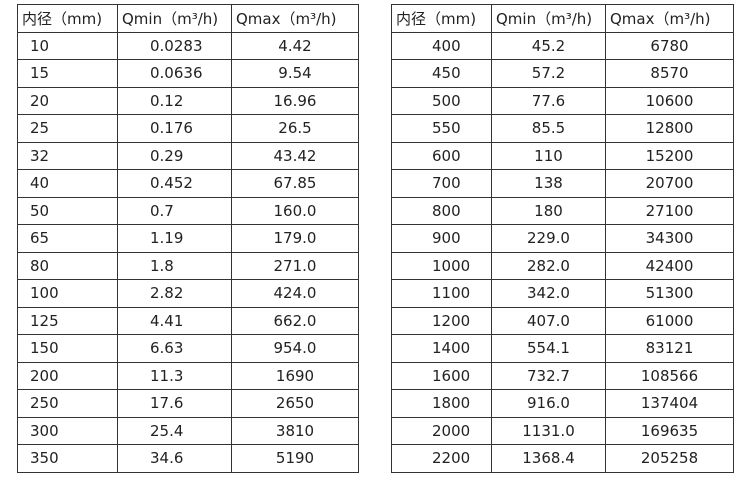 The image size is (750, 483). What do you see at coordinates (669, 238) in the screenshot?
I see `table-cell: 34300` at bounding box center [669, 238].